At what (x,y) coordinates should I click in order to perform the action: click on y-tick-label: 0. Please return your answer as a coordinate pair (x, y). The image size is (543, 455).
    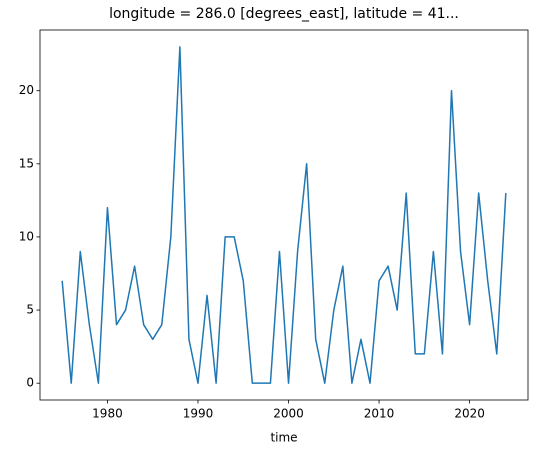
    Looking at the image, I should click on (30, 383).